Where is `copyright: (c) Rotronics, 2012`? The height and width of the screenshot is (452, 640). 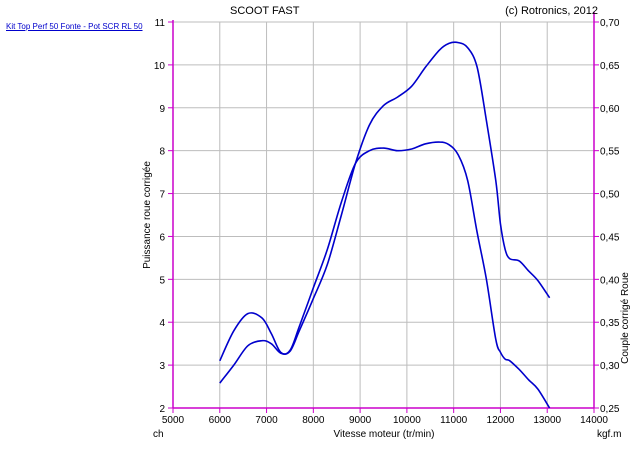
copyright: (c) Rotronics, 2012 is located at coordinates (551, 11).